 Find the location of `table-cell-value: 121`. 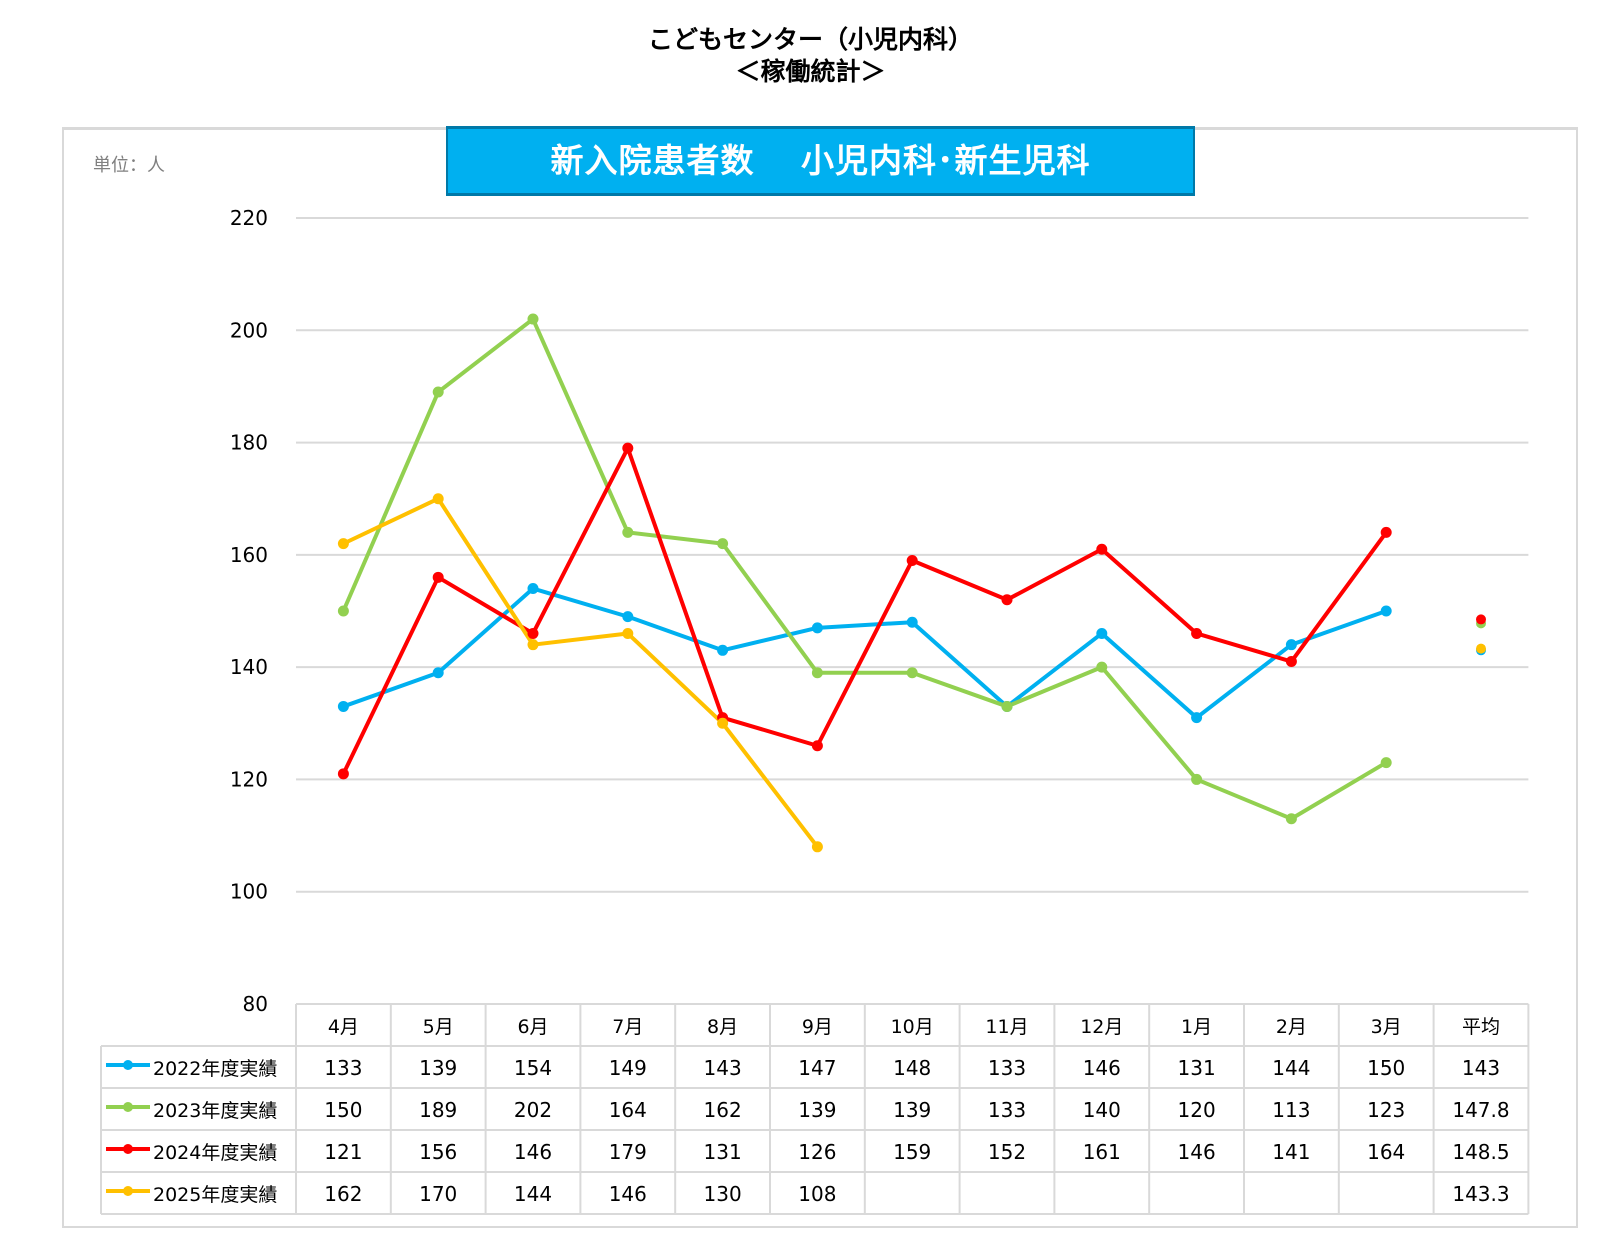

table-cell-value: 121 is located at coordinates (343, 1152).